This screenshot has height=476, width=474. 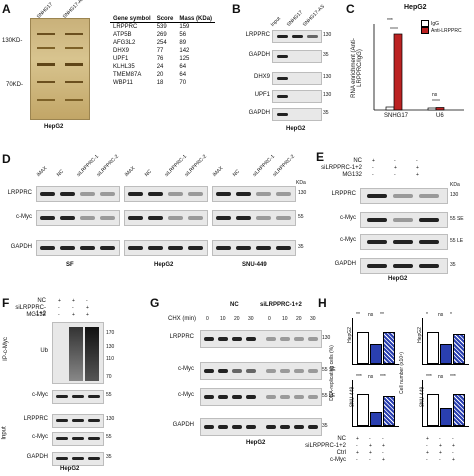 What do you see at coordinates (54, 127) in the screenshot?
I see `panel-a-caption: HepG2` at bounding box center [54, 127].